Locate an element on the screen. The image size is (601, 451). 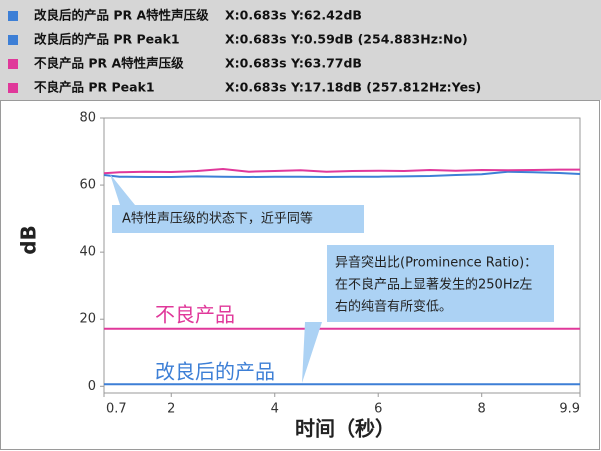
callout-text: A特性声压级的状态下，近乎同等 is located at coordinates (217, 219).